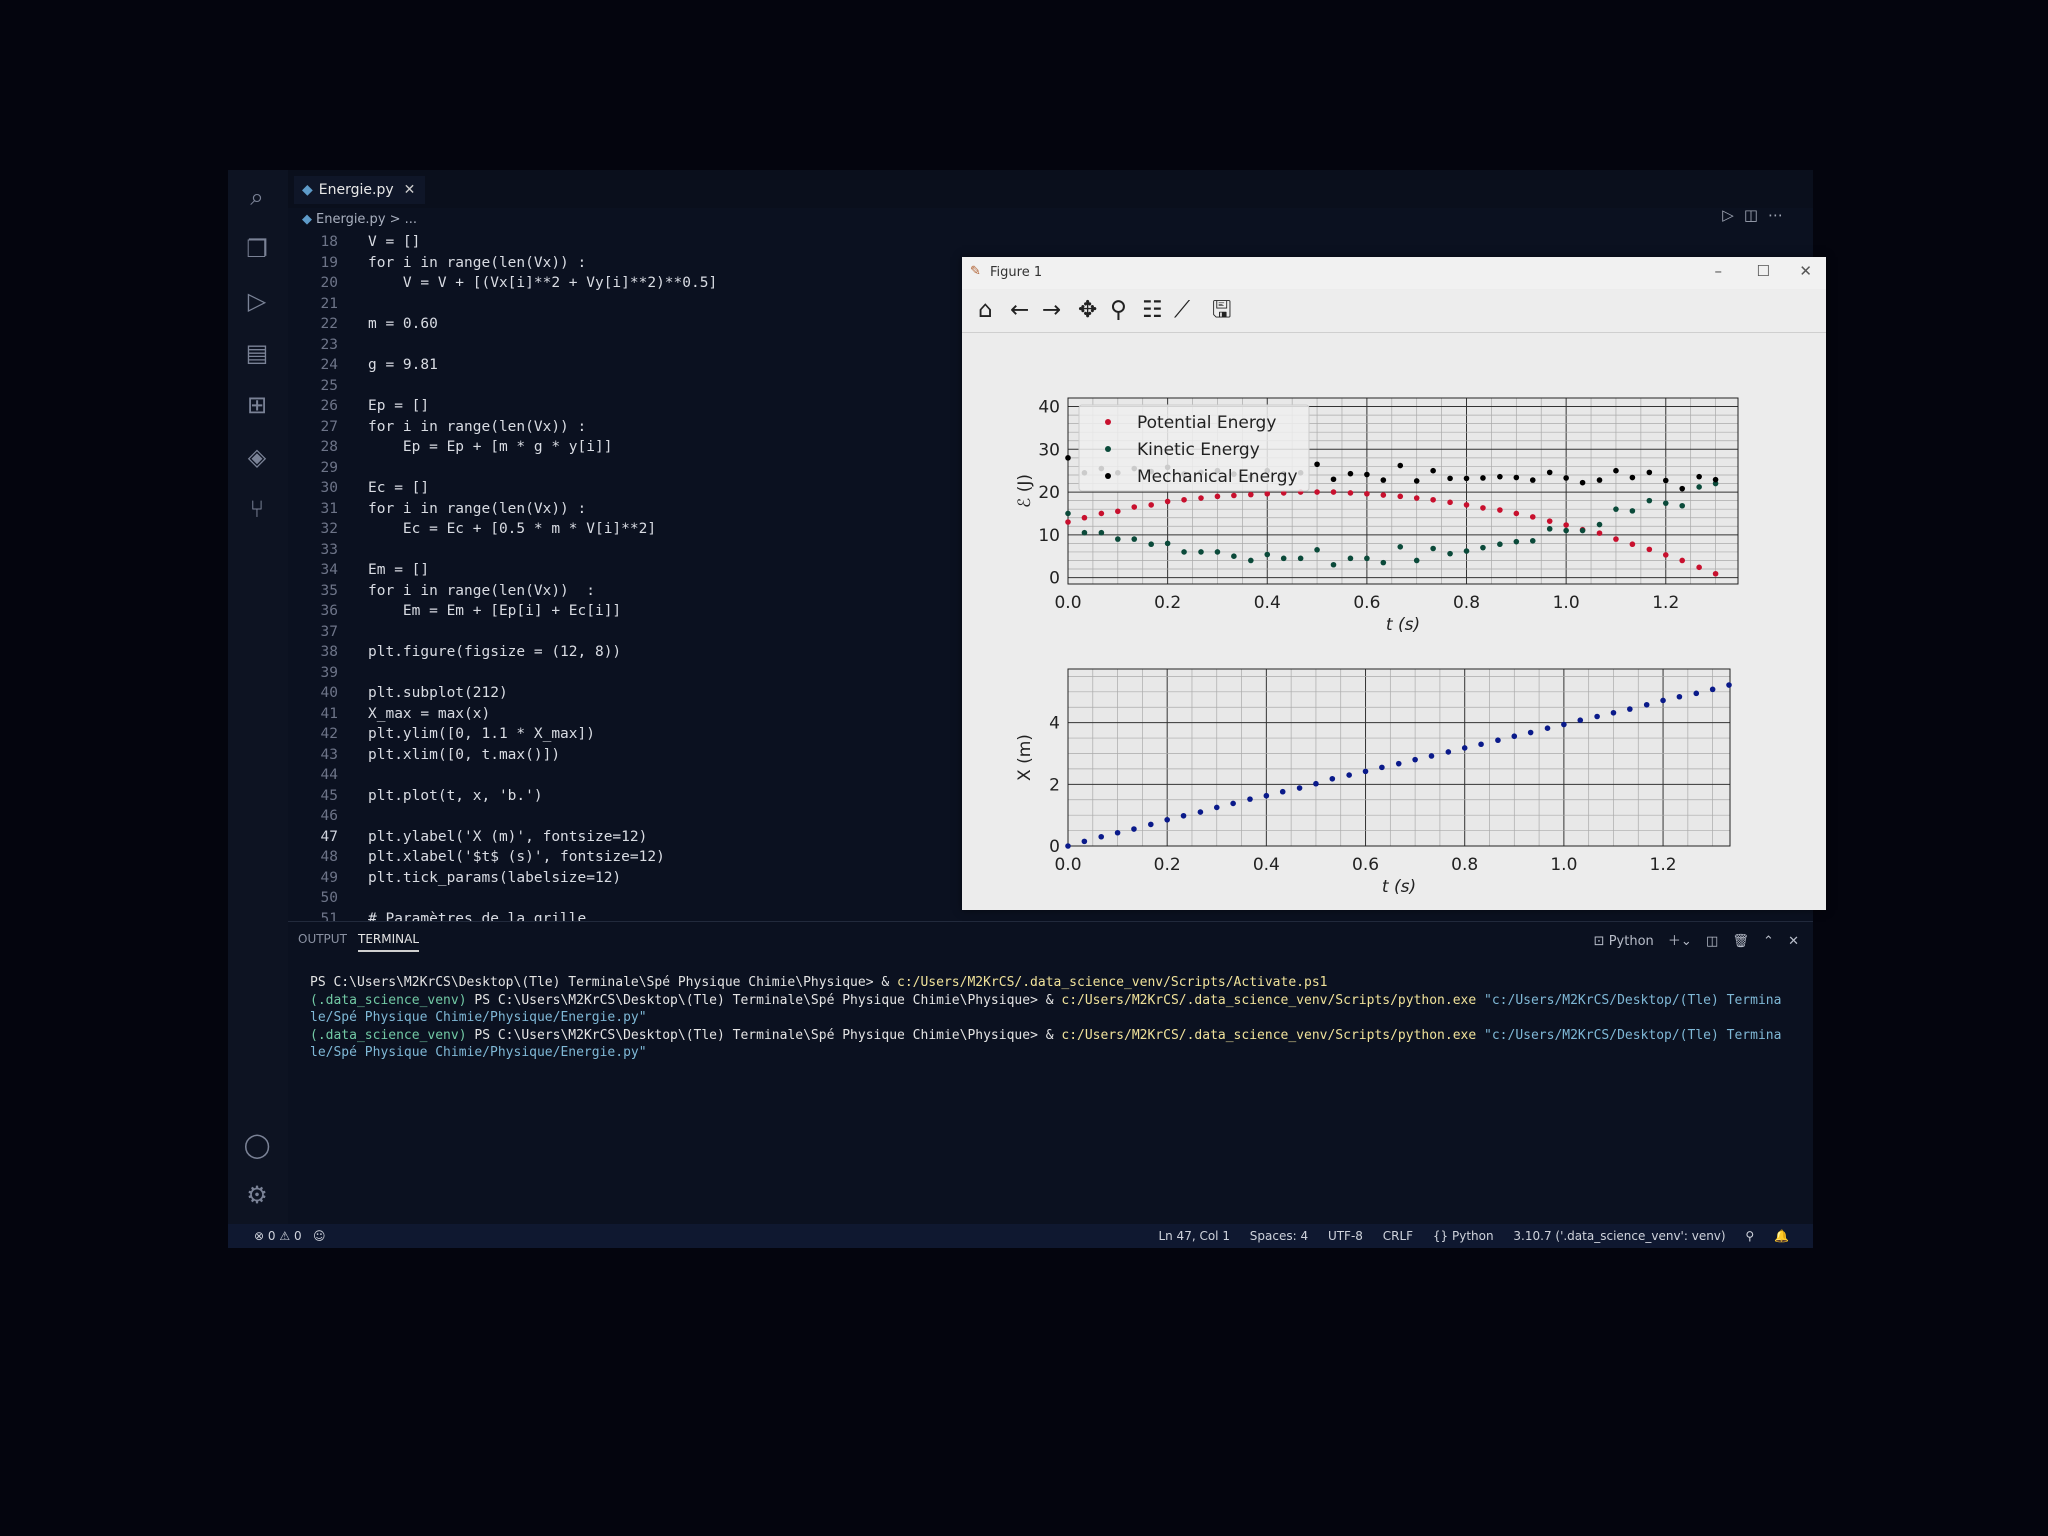 The image size is (2048, 1536). Describe the element at coordinates (1345, 1236) in the screenshot. I see `encoding: UTF-8` at that location.